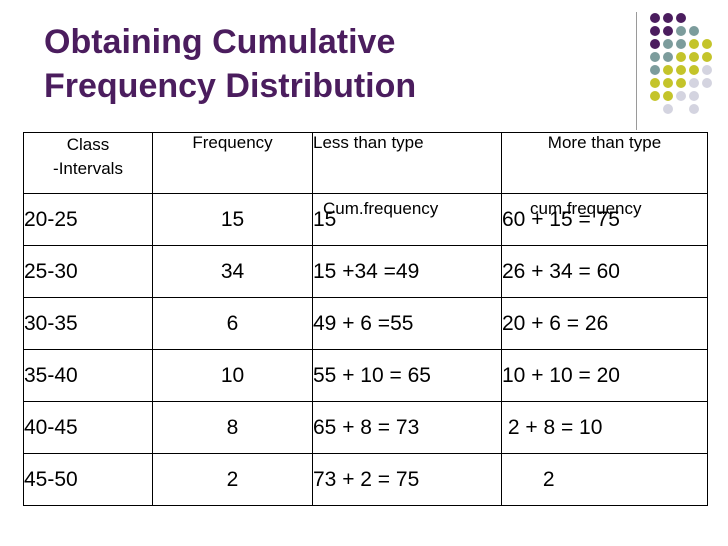 The image size is (728, 546). I want to click on cell-more-cum: 10 + 10 = 20, so click(604, 375).